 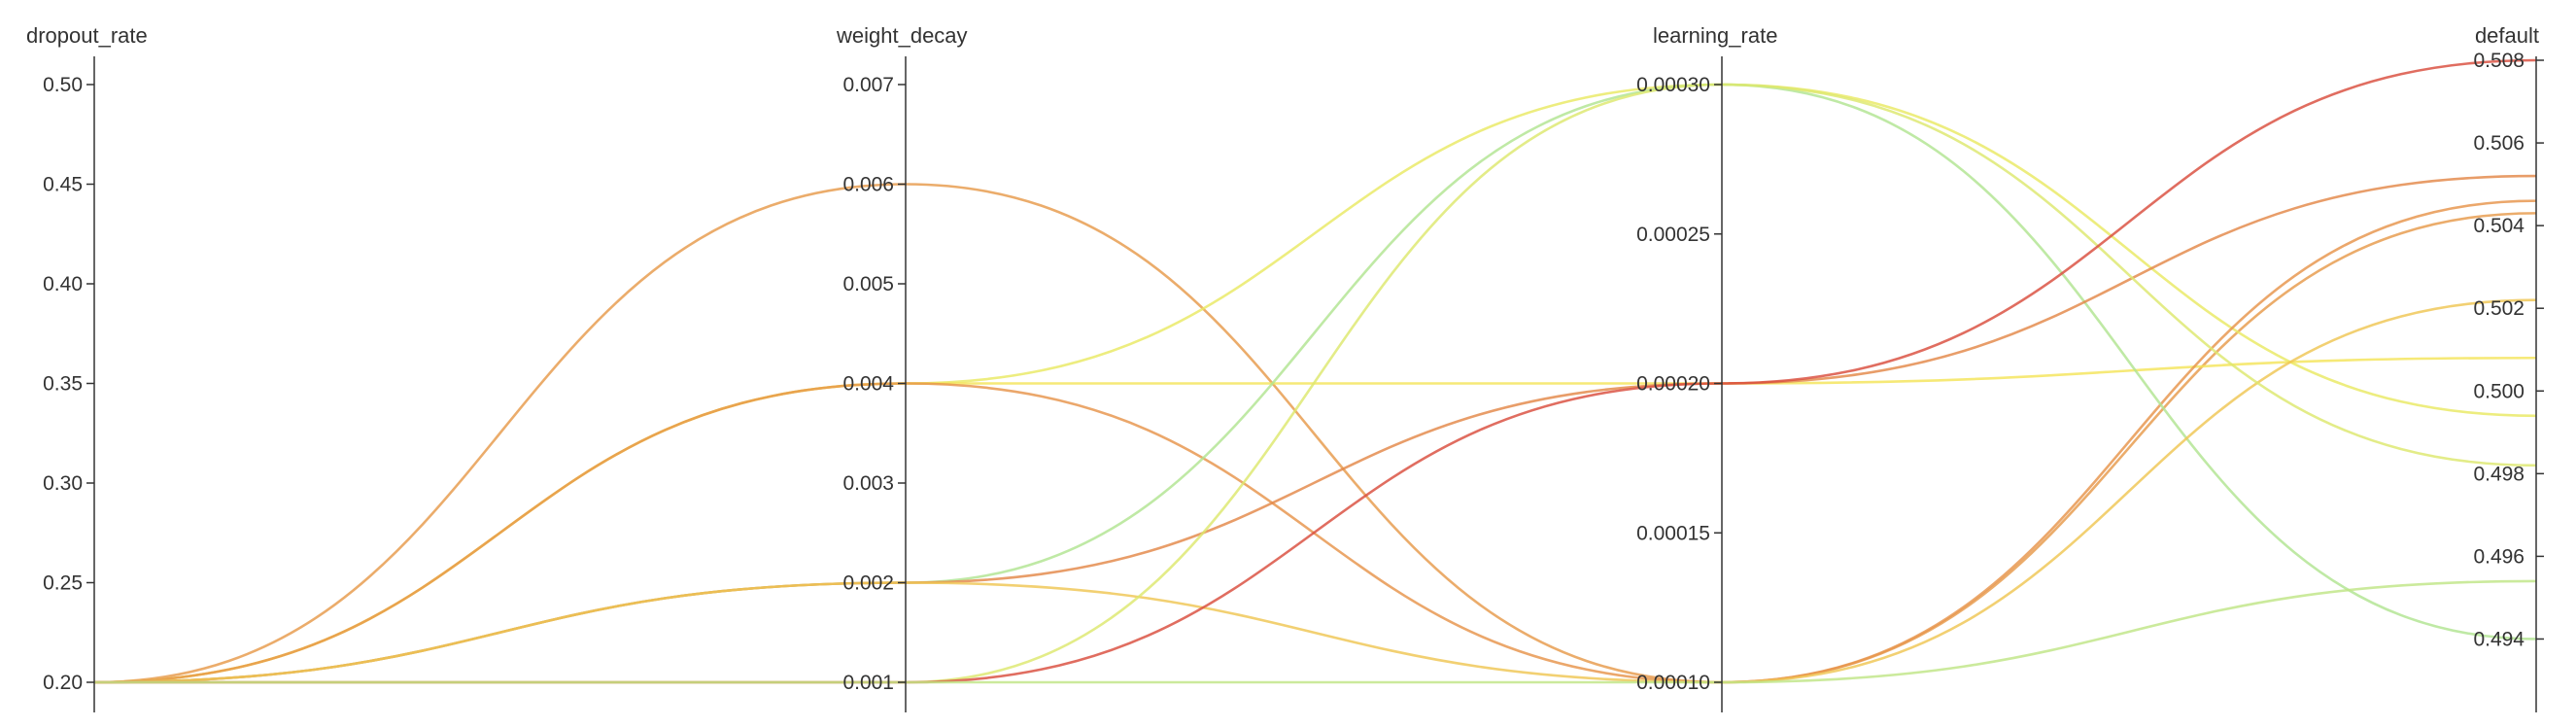 What do you see at coordinates (2498, 61) in the screenshot?
I see `tick-label: 0.508` at bounding box center [2498, 61].